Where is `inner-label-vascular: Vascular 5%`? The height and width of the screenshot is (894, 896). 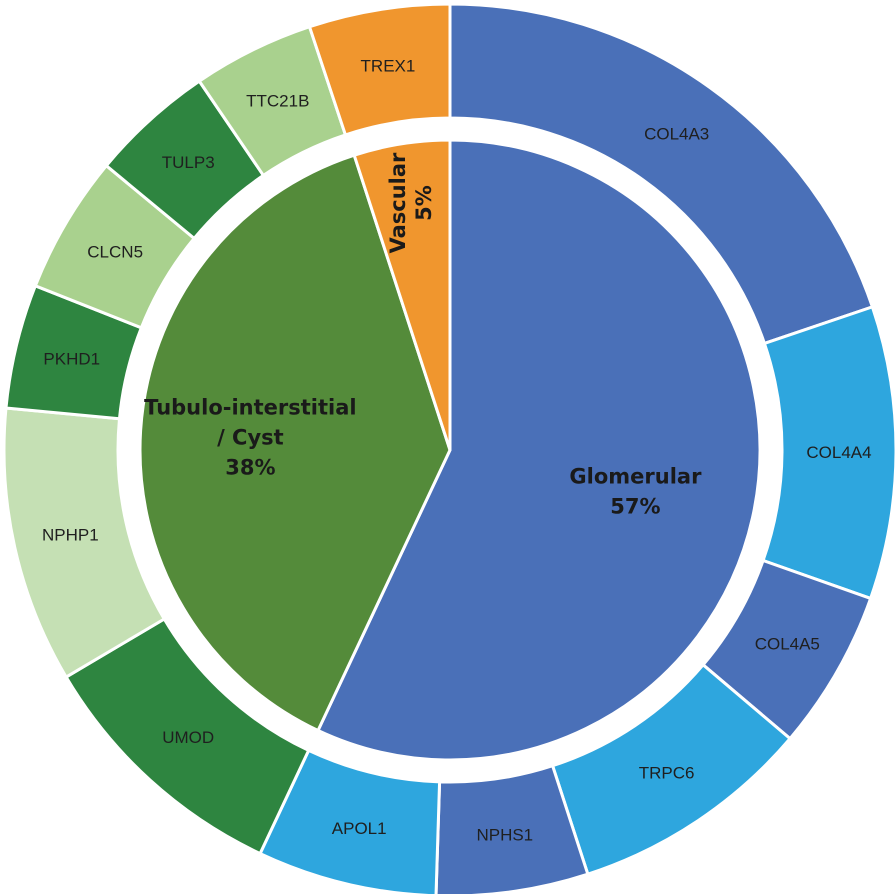
inner-label-vascular: Vascular 5% is located at coordinates (411, 203).